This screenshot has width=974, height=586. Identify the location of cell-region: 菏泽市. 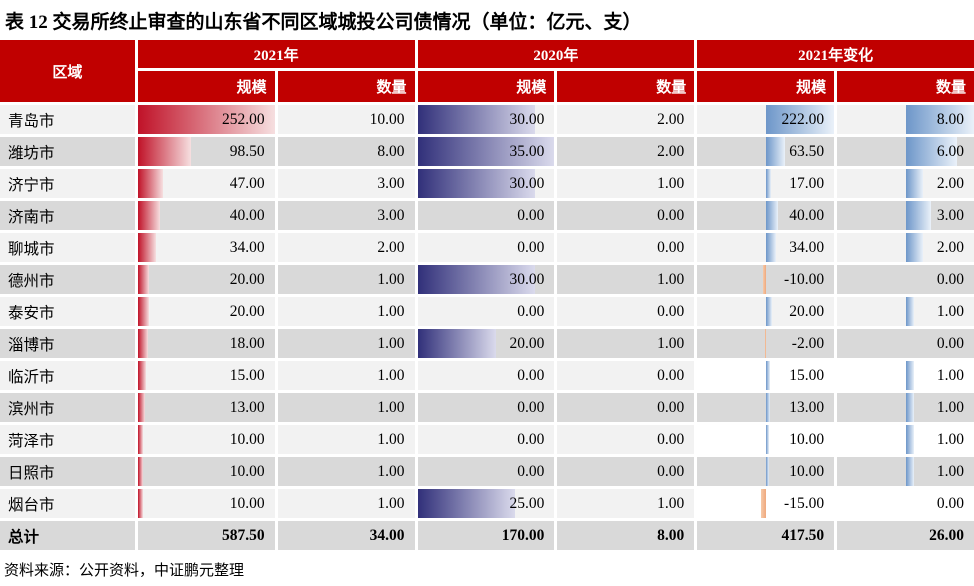
(67, 439).